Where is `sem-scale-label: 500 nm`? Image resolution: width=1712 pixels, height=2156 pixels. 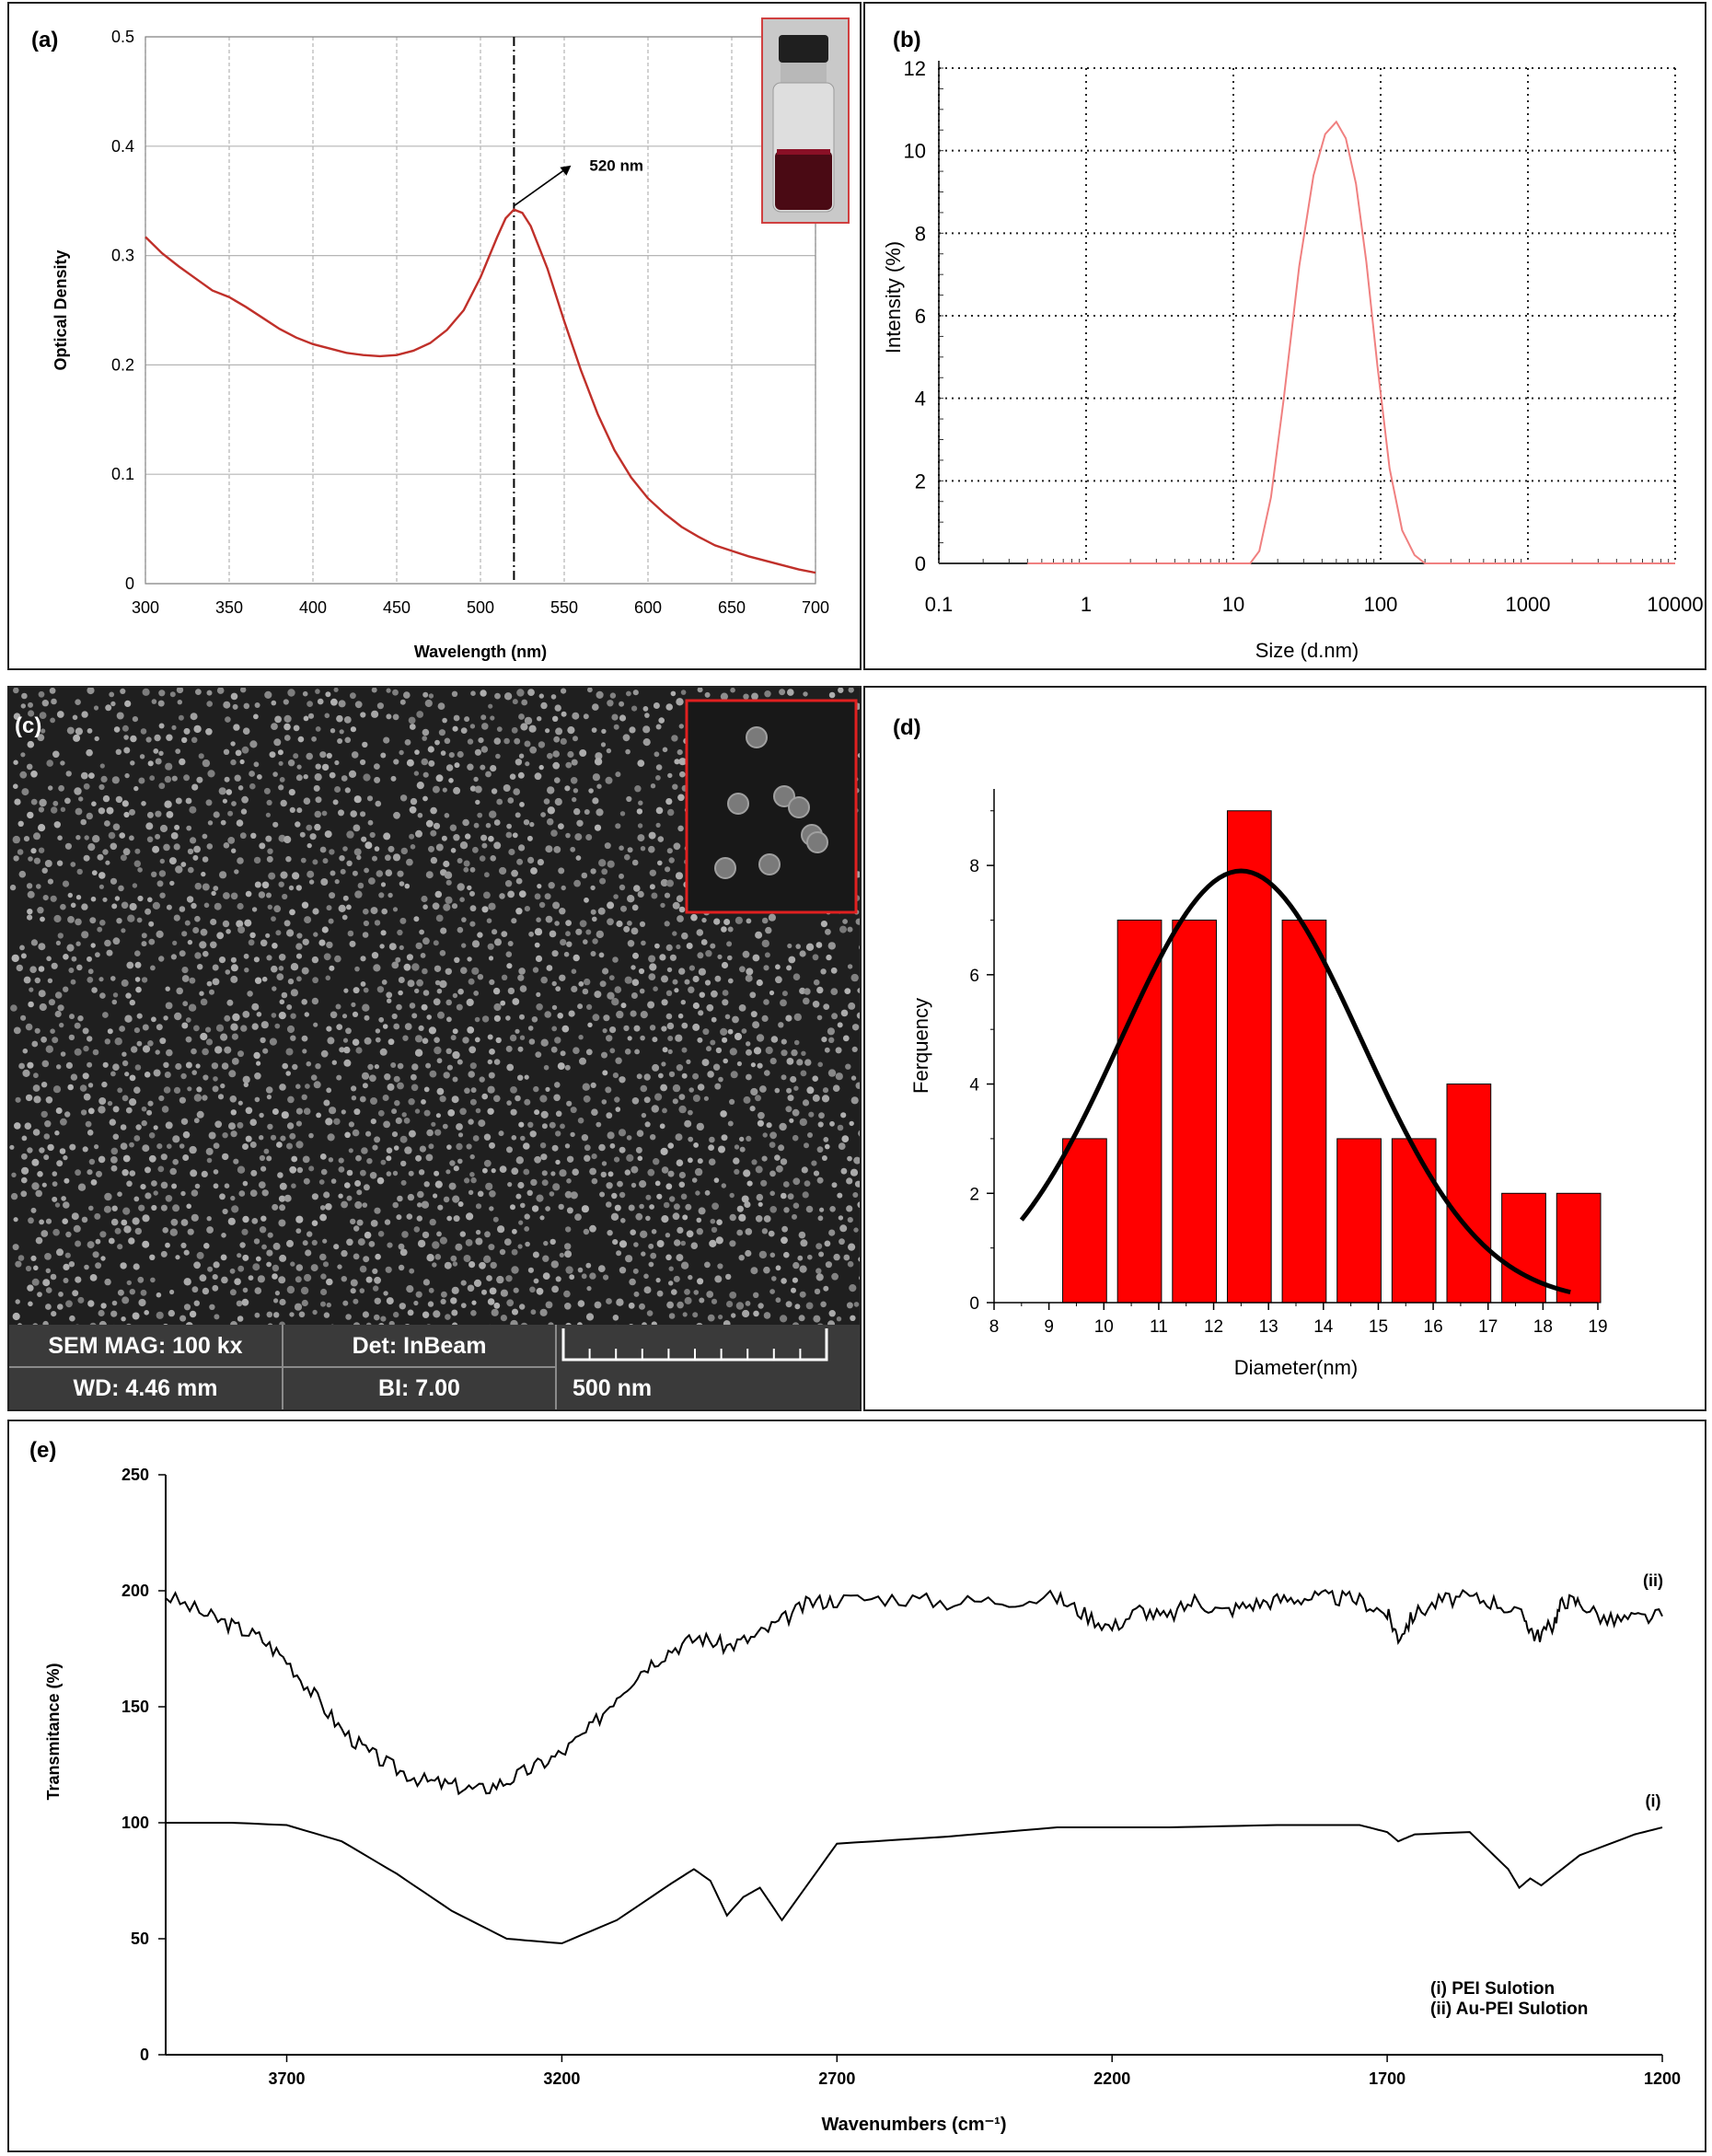 sem-scale-label: 500 nm is located at coordinates (613, 1388).